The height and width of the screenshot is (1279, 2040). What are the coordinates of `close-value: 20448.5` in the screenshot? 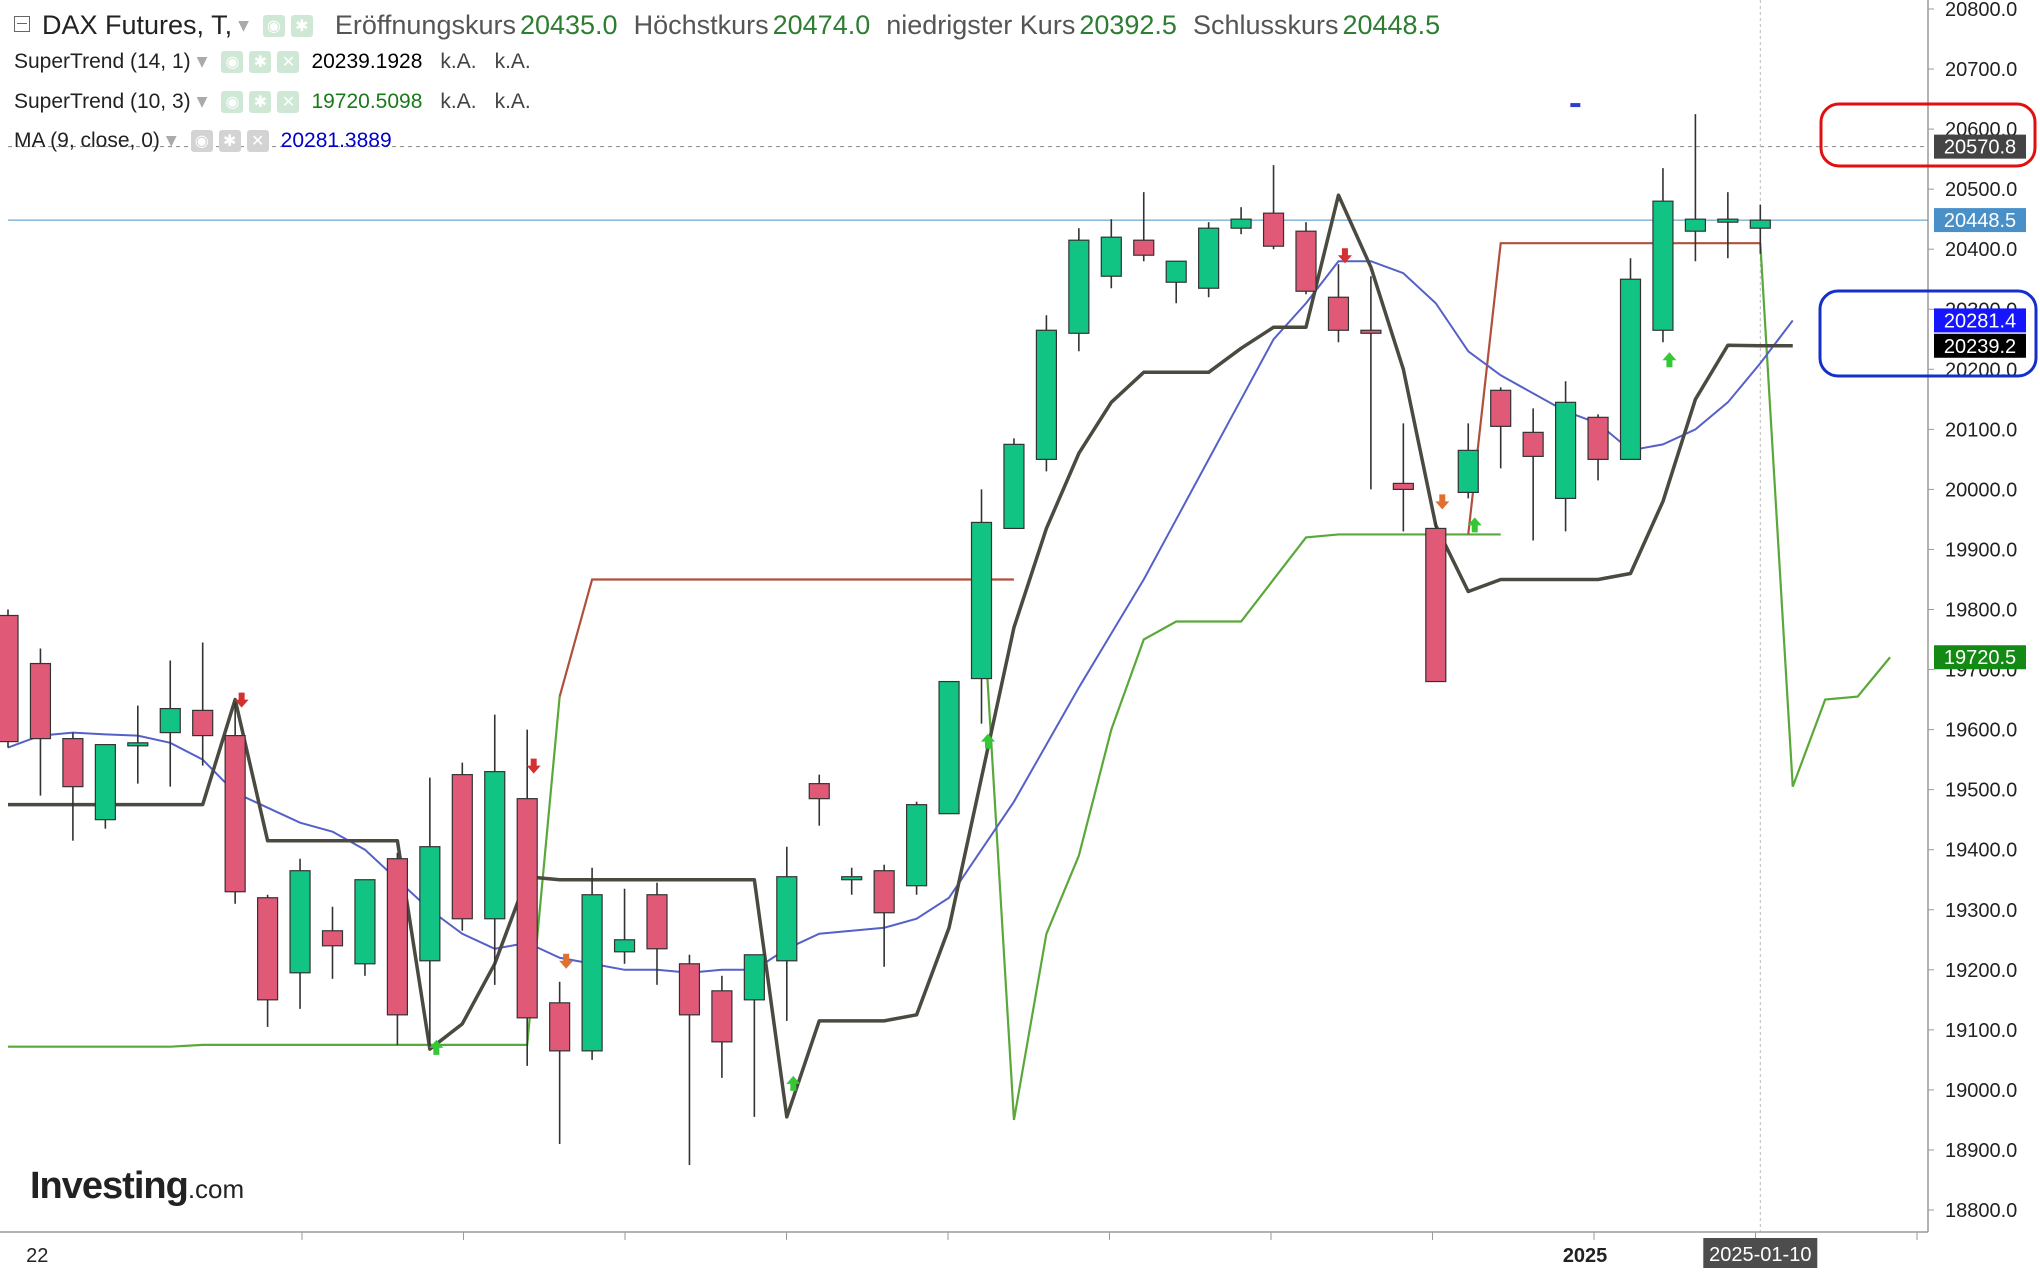 It's located at (1391, 25).